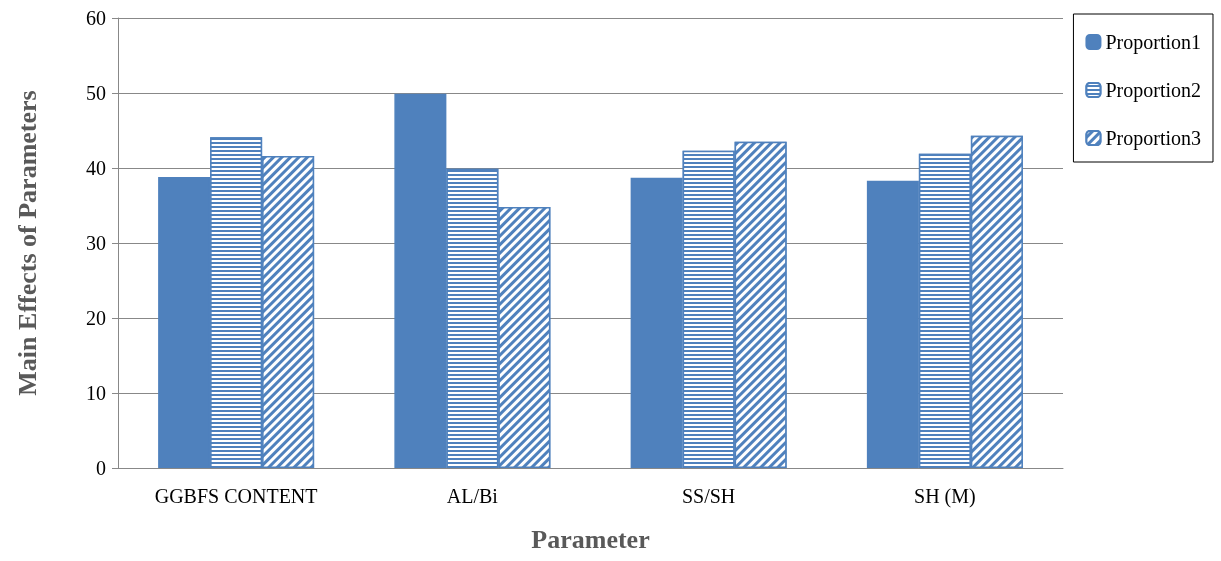  I want to click on y-tick-label: 20, so click(96, 318).